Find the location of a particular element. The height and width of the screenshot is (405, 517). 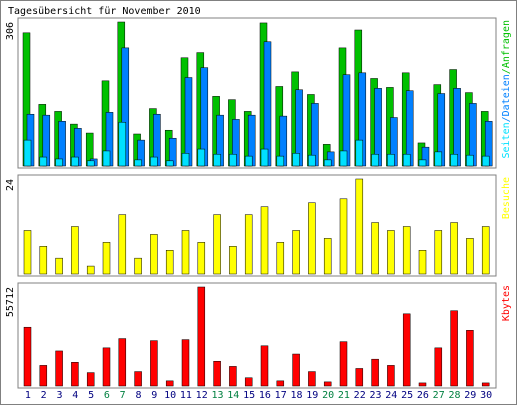

x-tick-label: 9 is located at coordinates (154, 395).